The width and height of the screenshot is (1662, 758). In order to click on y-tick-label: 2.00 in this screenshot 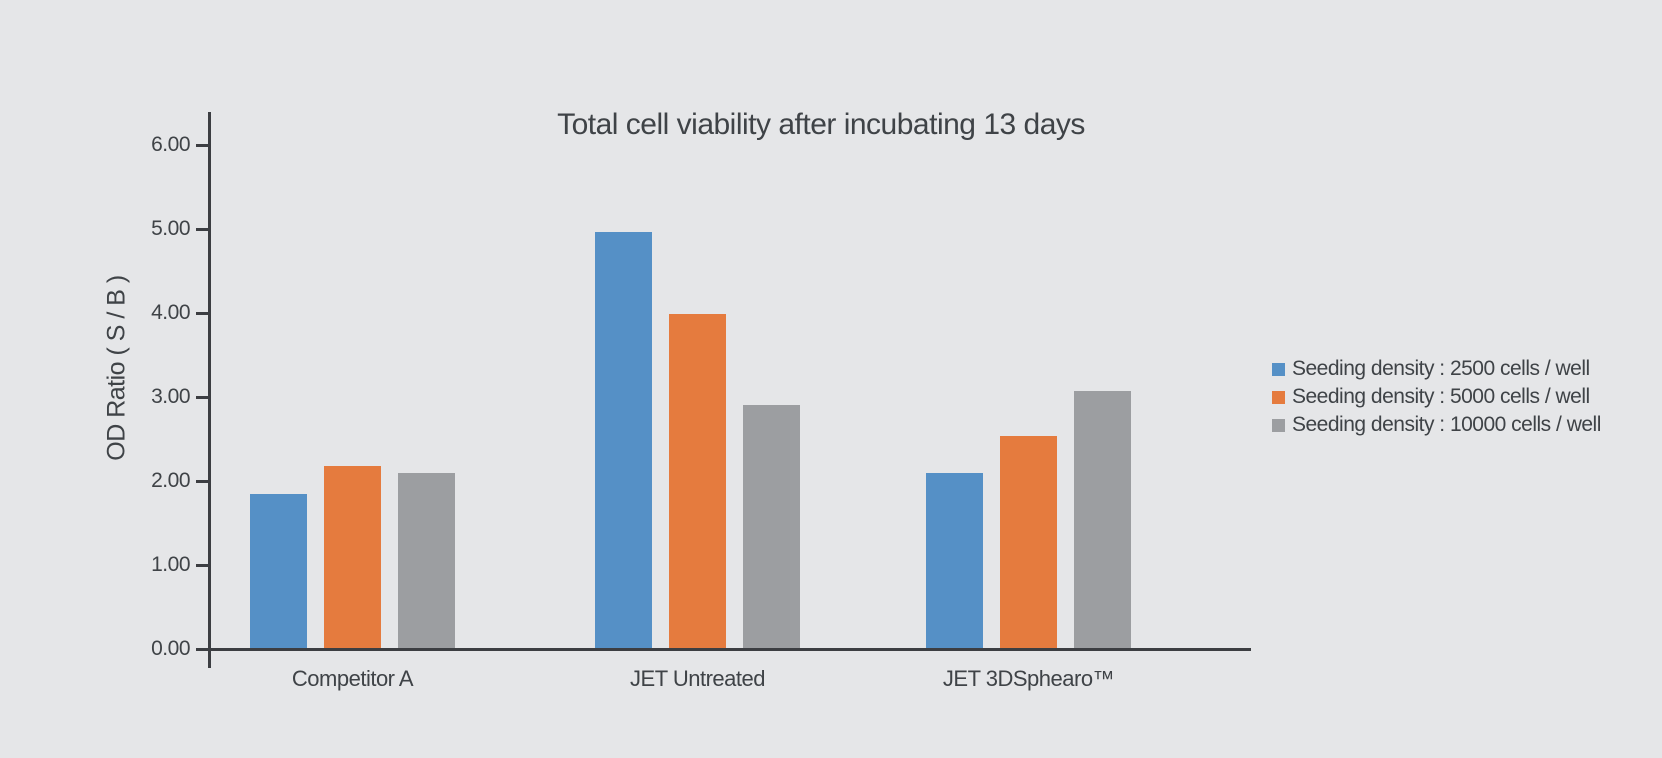, I will do `click(170, 480)`.